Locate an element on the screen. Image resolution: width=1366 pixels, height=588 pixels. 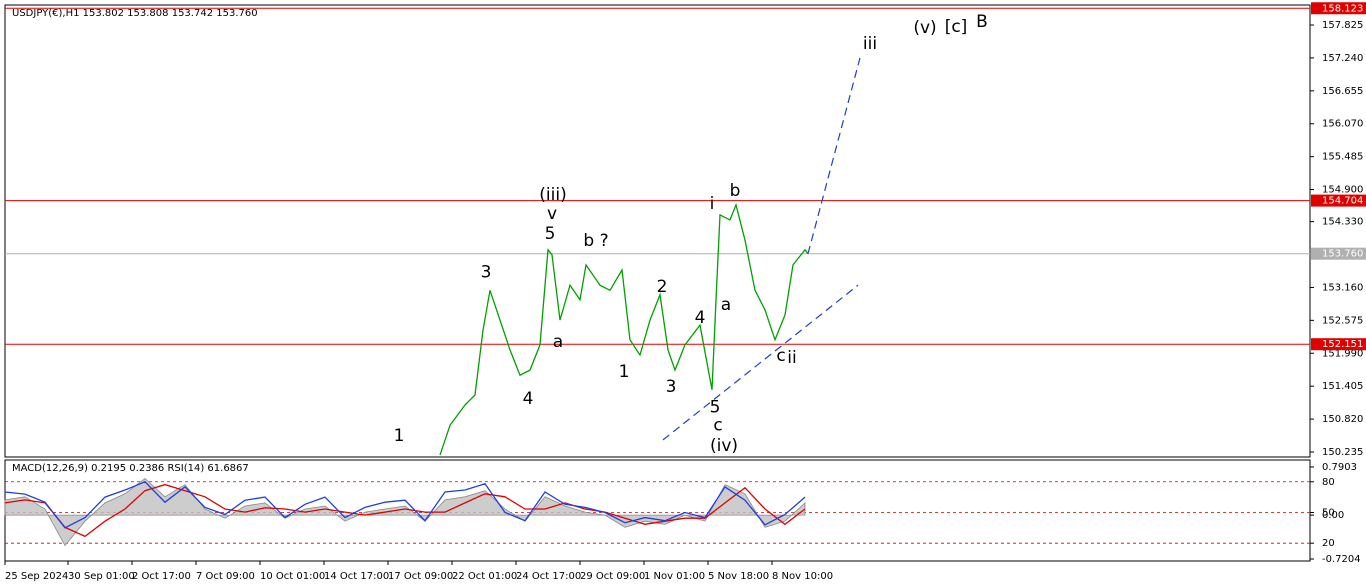
y-tick-label: 152.575 is located at coordinates (1342, 320).